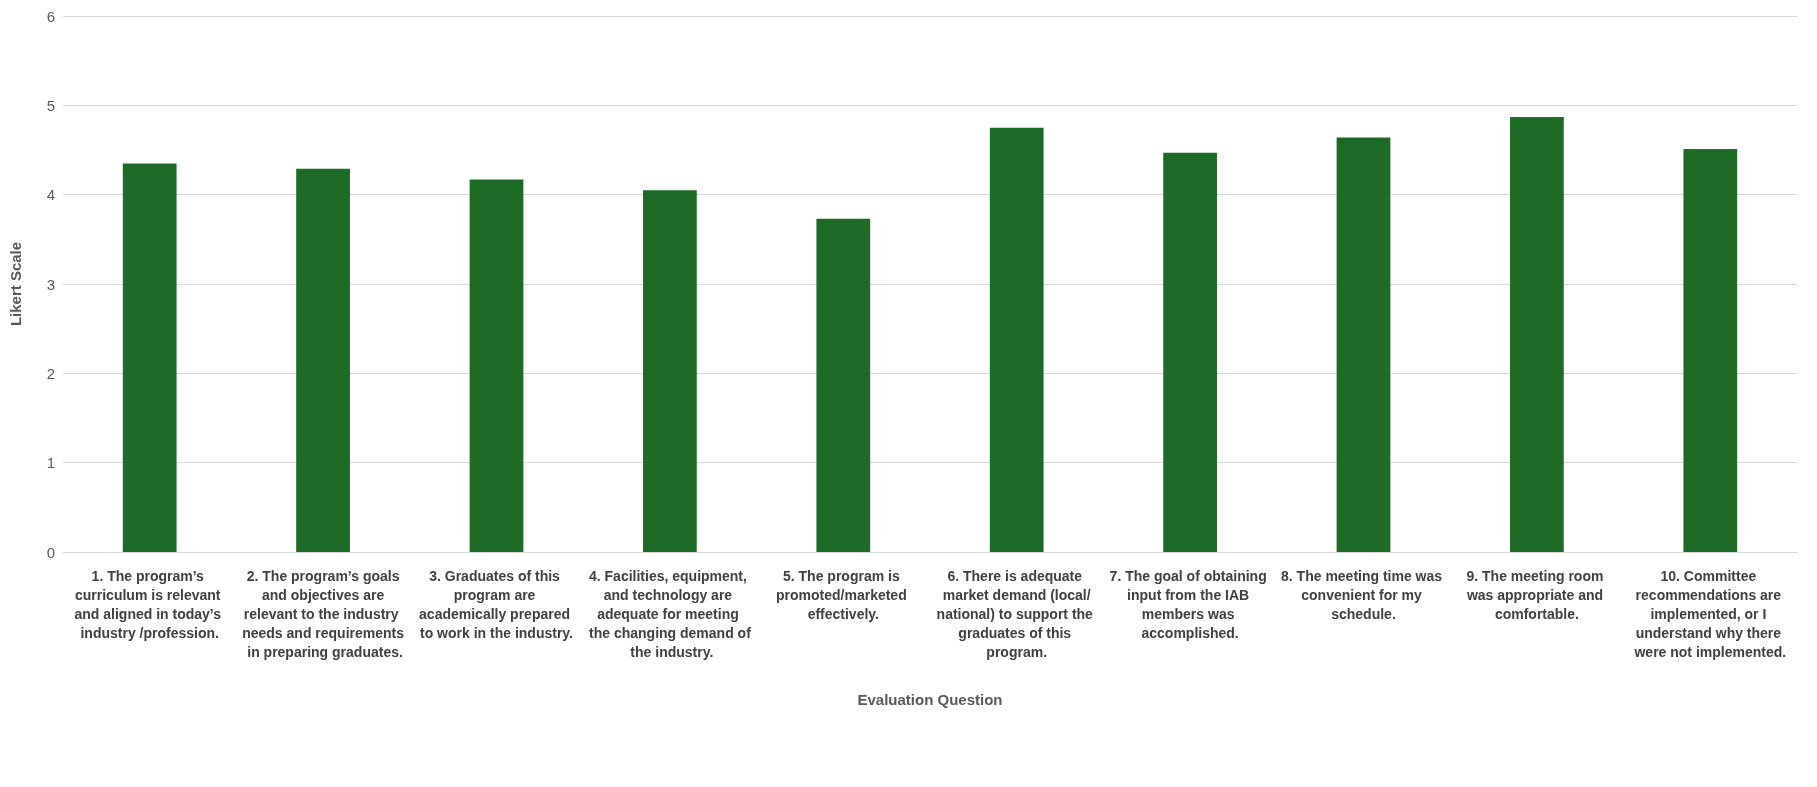 Image resolution: width=1817 pixels, height=787 pixels. I want to click on y-tick-label: 2, so click(50, 373).